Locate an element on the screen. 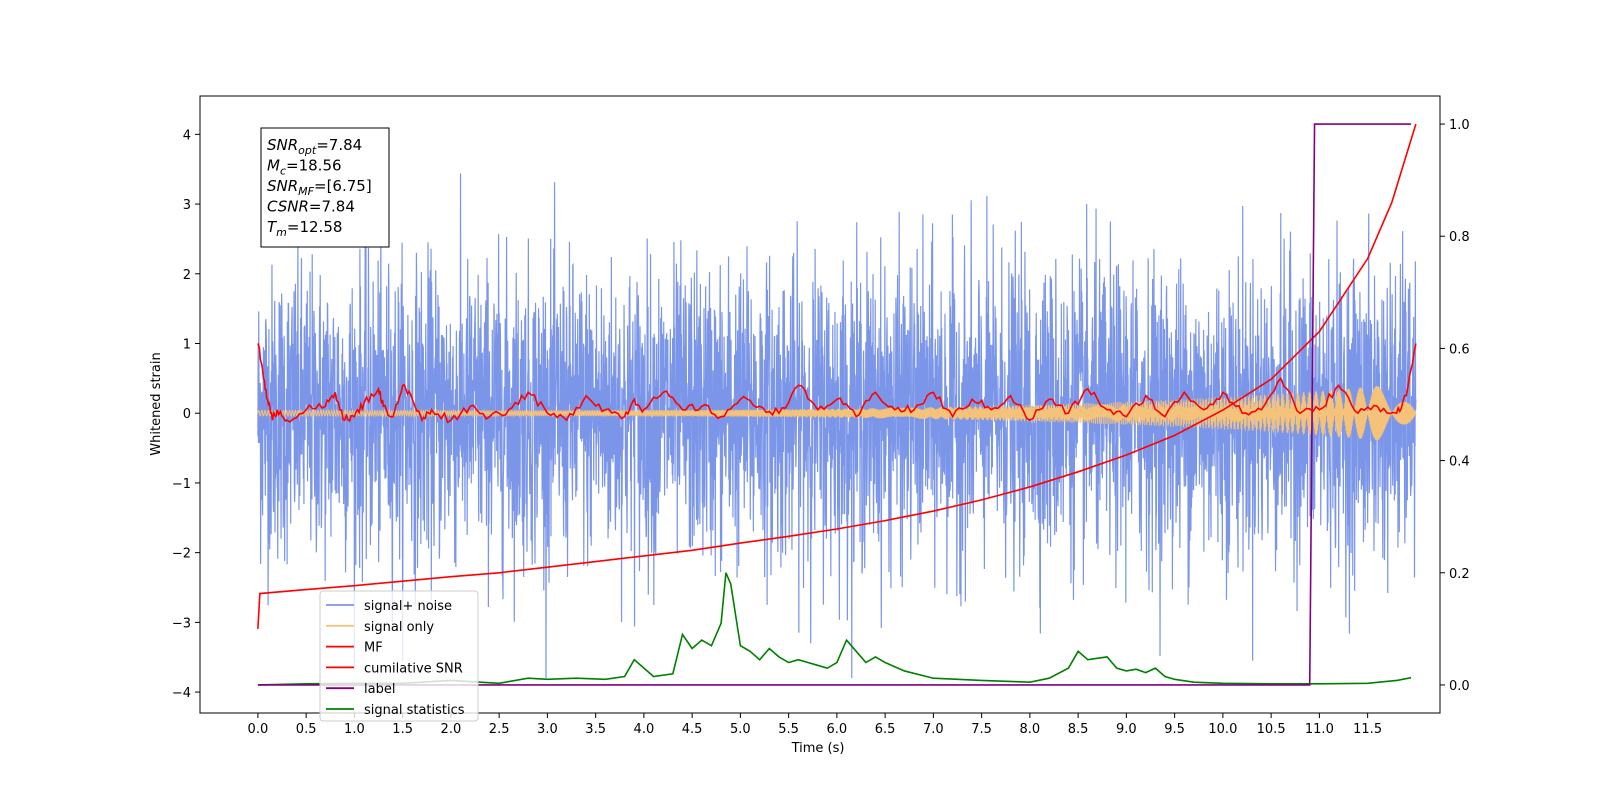  x-tick-label: 4.5 is located at coordinates (692, 729).